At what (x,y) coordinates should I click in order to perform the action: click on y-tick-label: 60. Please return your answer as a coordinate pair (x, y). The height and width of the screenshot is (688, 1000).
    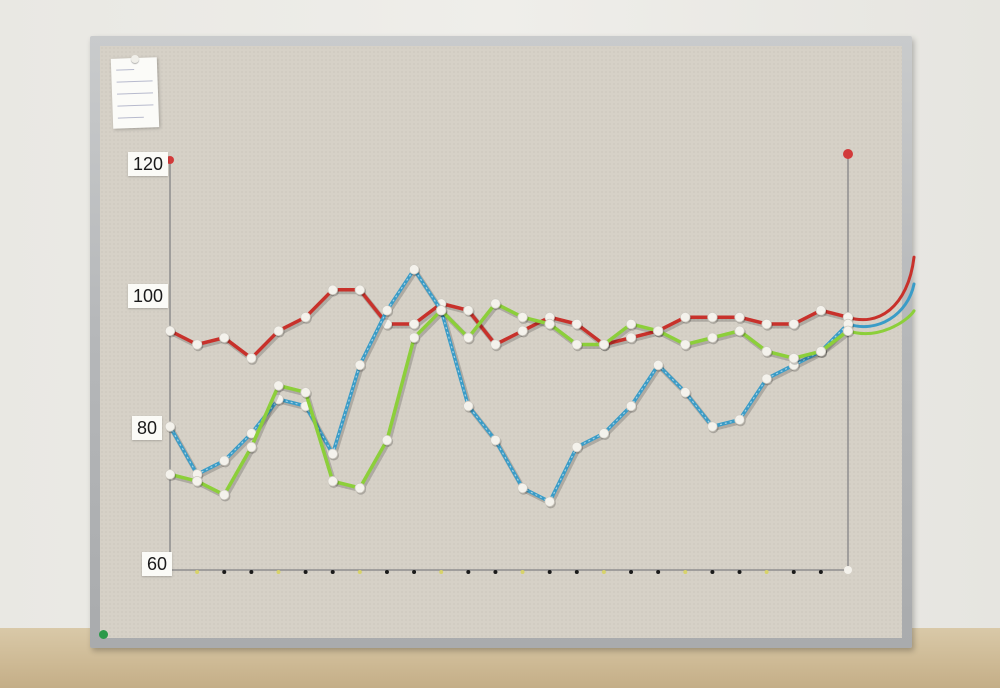
    Looking at the image, I should click on (157, 564).